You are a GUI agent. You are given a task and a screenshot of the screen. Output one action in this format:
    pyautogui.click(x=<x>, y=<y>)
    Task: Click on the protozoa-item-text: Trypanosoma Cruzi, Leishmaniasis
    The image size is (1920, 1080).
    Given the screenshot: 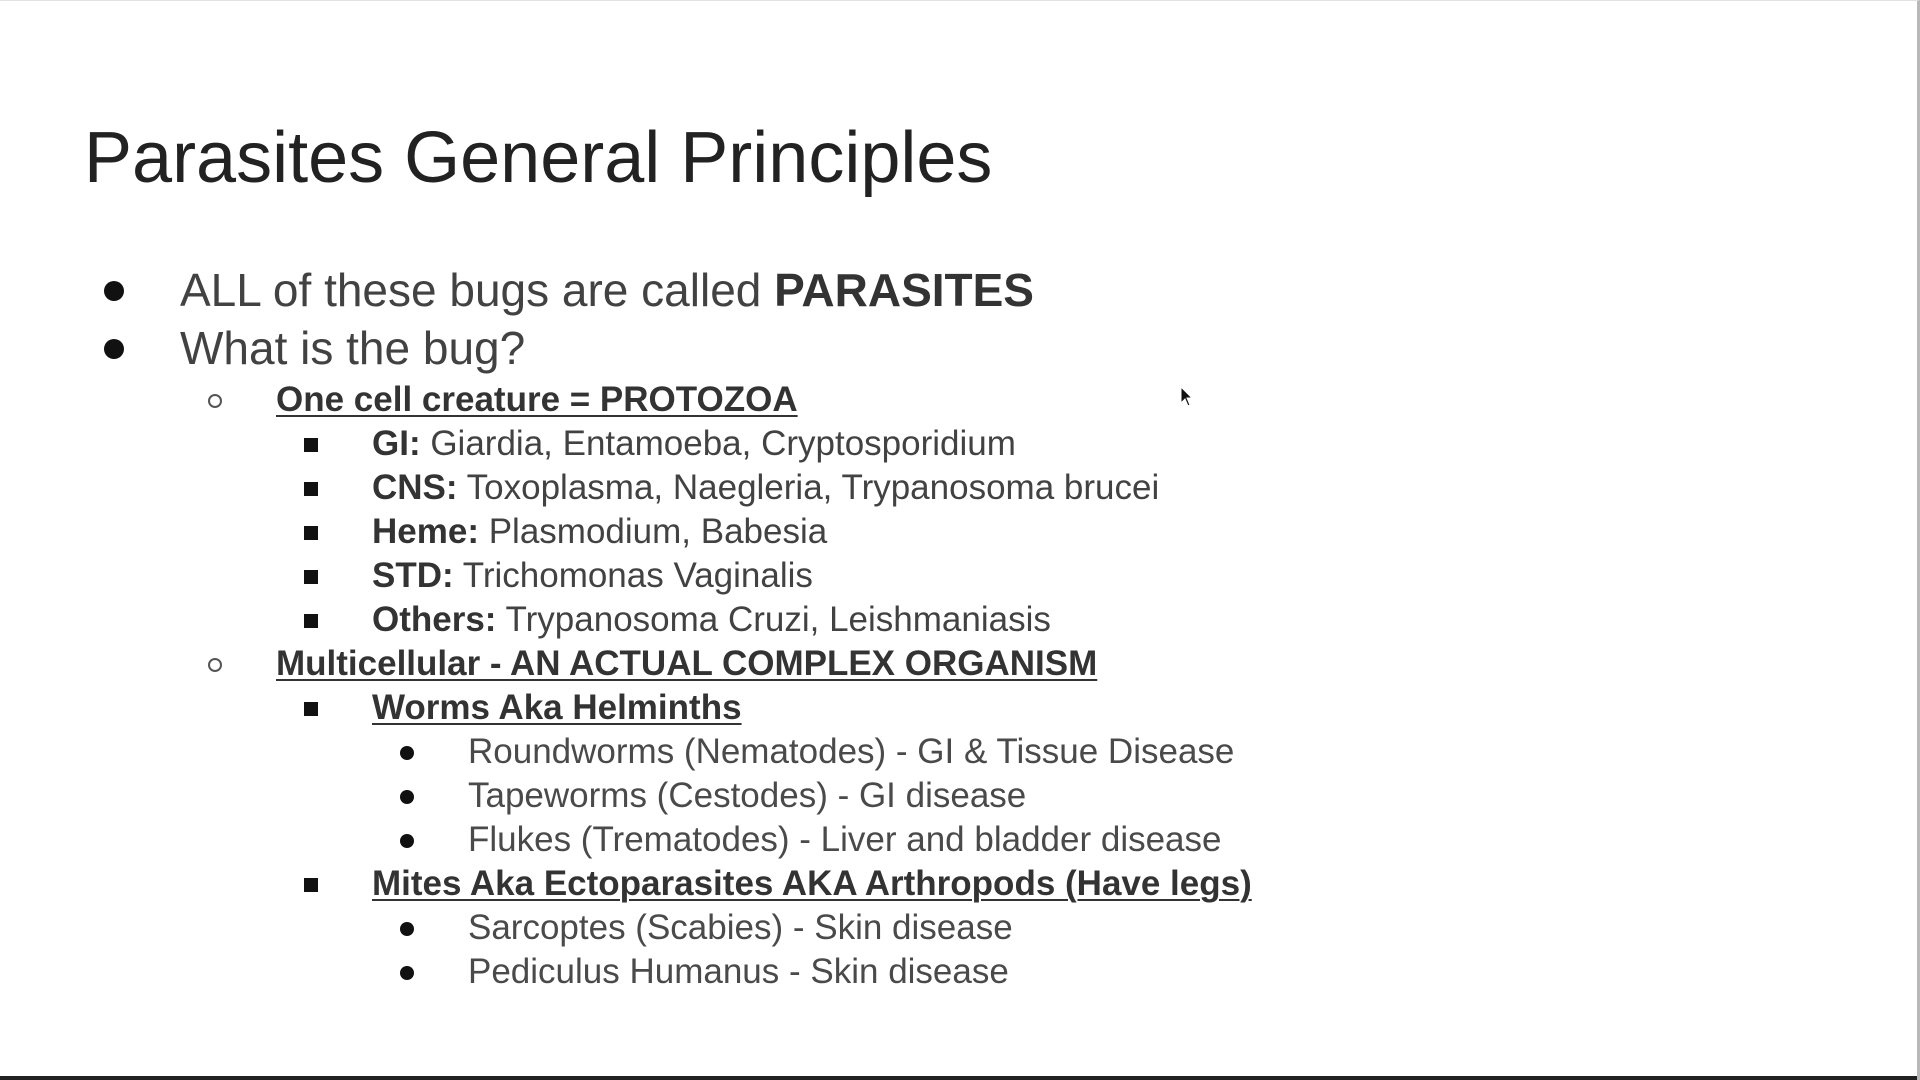 What is the action you would take?
    pyautogui.click(x=773, y=619)
    